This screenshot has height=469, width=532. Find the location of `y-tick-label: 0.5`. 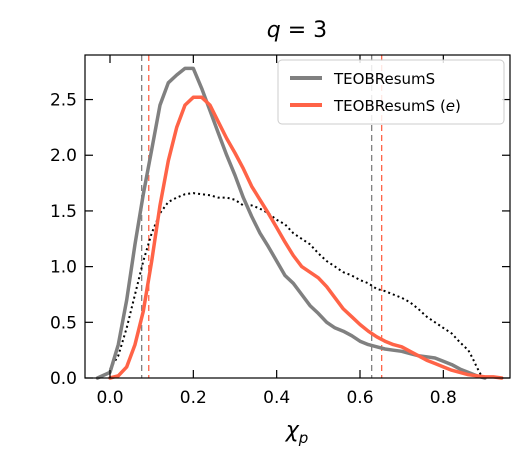

y-tick-label: 0.5 is located at coordinates (63, 323).